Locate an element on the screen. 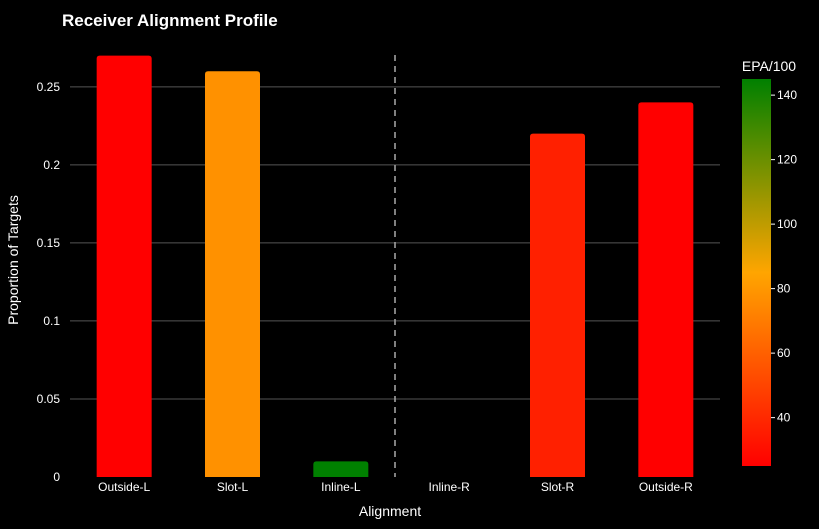 This screenshot has height=529, width=819. colorbar: EPA/100 40 60 80 100 120 140 is located at coordinates (769, 262).